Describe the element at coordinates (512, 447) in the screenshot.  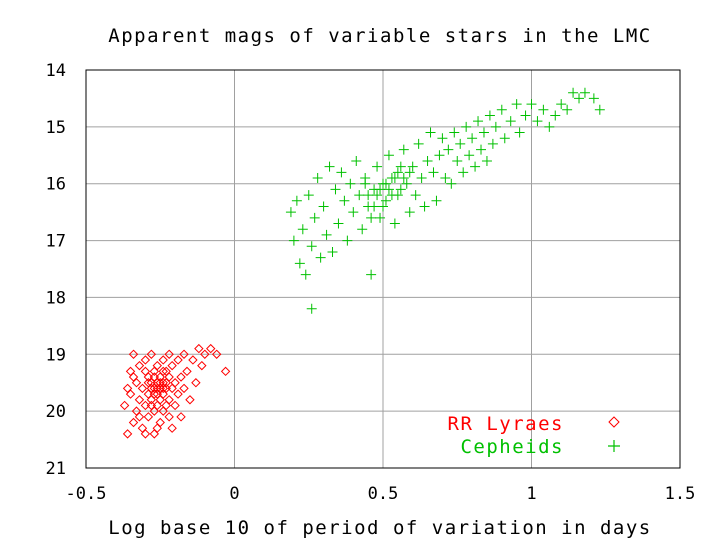
I see `legend-label-cepheids: Cepheids` at that location.